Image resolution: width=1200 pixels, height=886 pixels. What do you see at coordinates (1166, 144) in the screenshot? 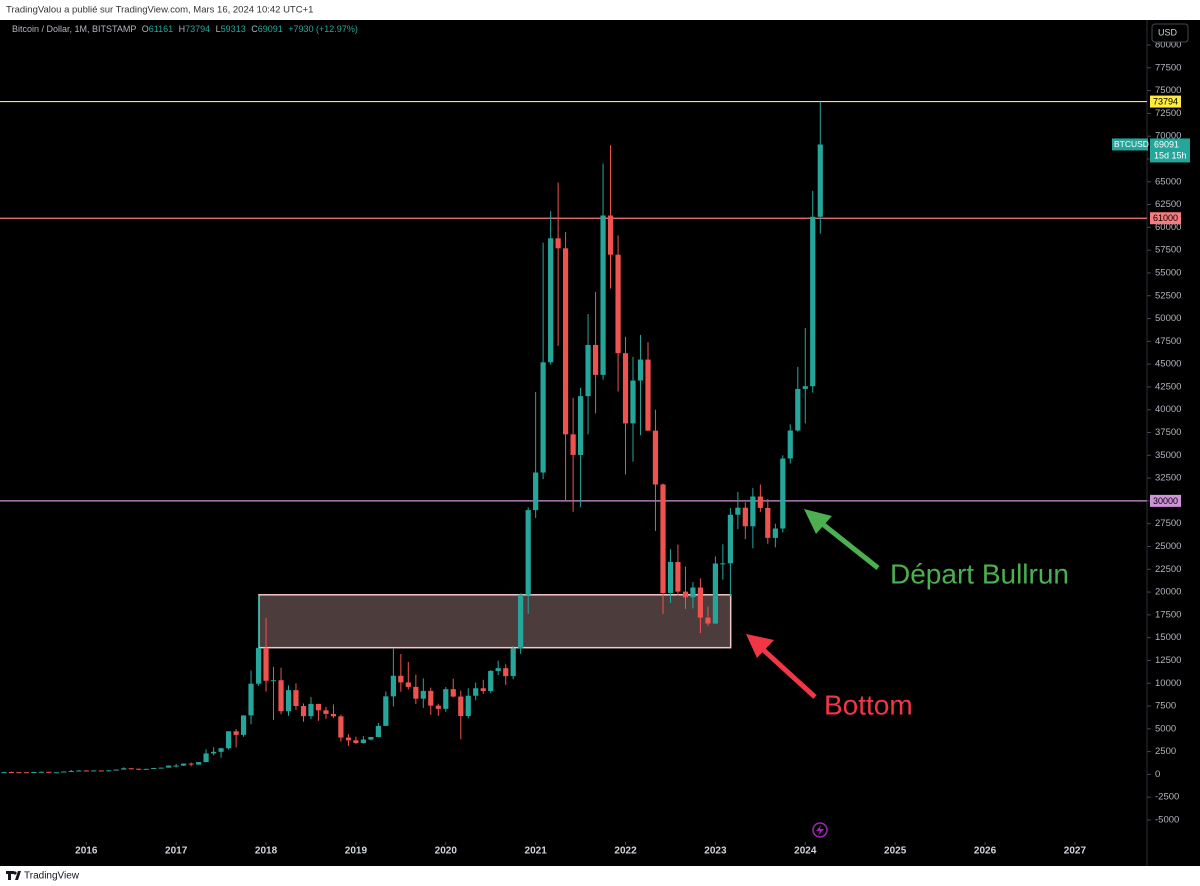
I see `price-label: 69091` at bounding box center [1166, 144].